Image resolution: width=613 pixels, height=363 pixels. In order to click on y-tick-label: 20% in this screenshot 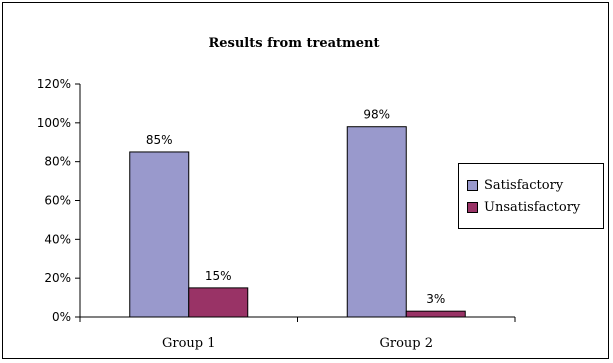, I will do `click(57, 278)`.